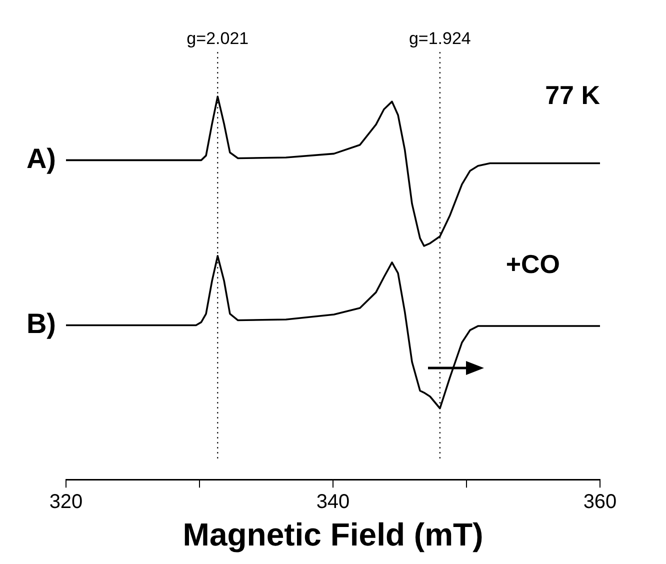 Image resolution: width=666 pixels, height=564 pixels. I want to click on annotation: 77 K, so click(572, 95).